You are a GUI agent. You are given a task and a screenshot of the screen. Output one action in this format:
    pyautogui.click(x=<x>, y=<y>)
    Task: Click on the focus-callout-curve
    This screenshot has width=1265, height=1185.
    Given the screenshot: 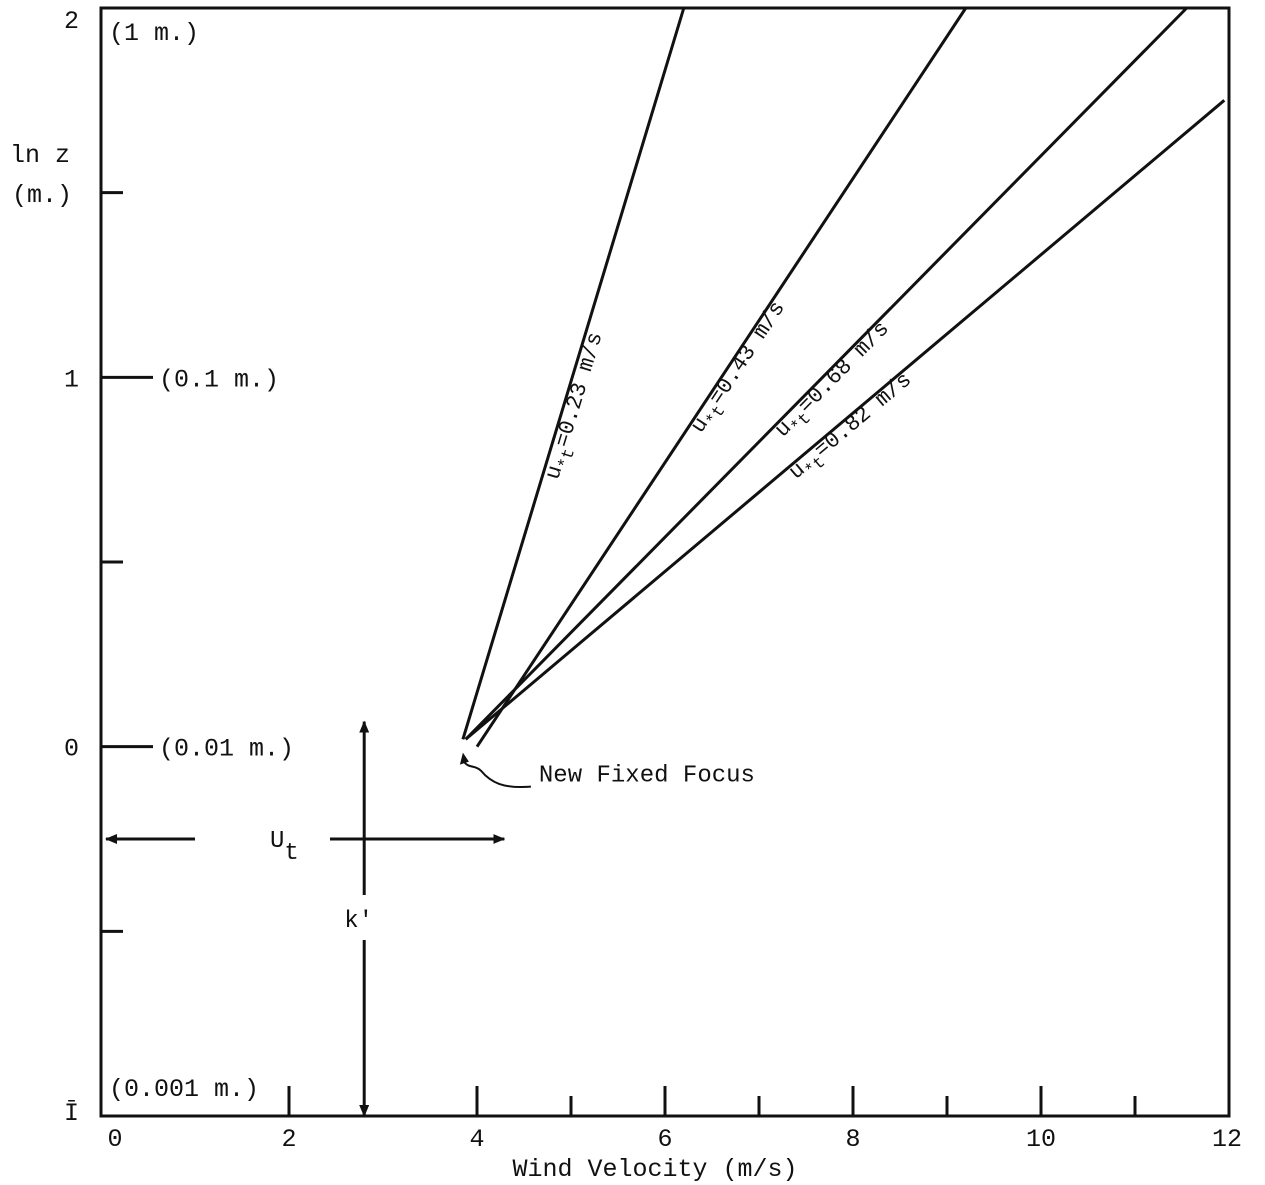 What is the action you would take?
    pyautogui.click(x=497, y=775)
    